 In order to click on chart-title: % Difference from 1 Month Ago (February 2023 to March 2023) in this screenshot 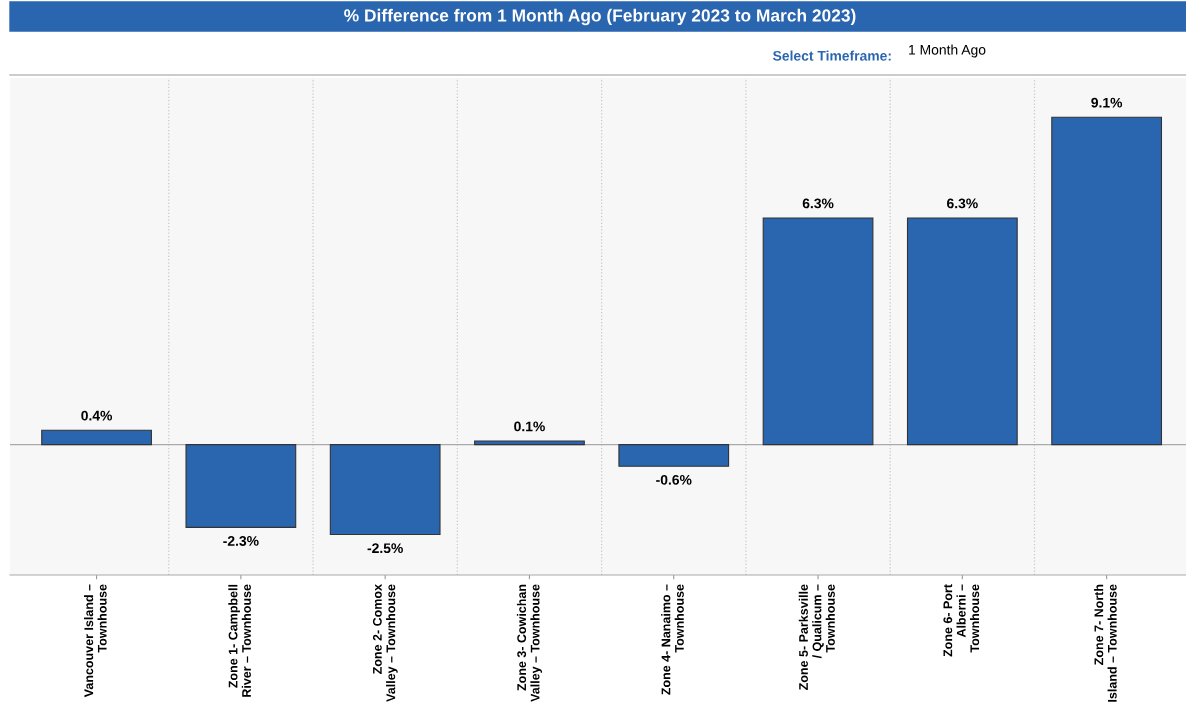, I will do `click(600, 17)`.